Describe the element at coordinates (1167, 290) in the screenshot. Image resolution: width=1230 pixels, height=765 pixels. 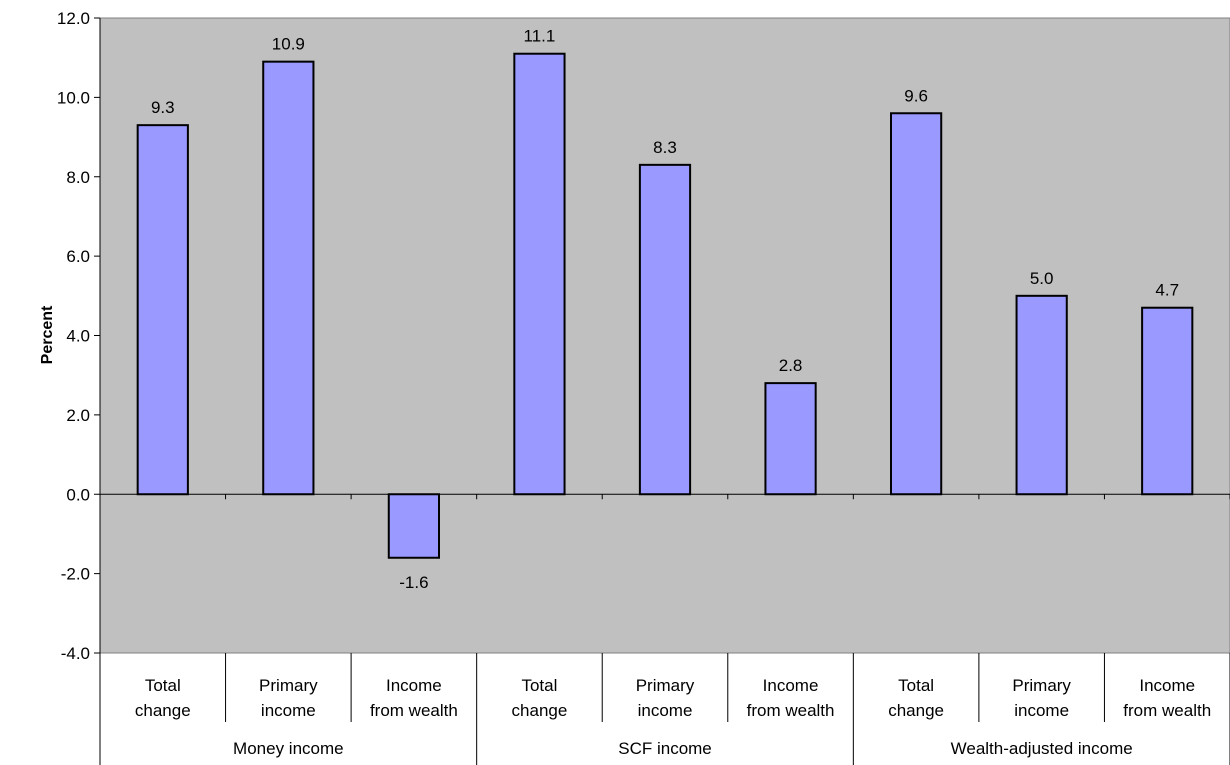
I see `data-label: 4.7` at that location.